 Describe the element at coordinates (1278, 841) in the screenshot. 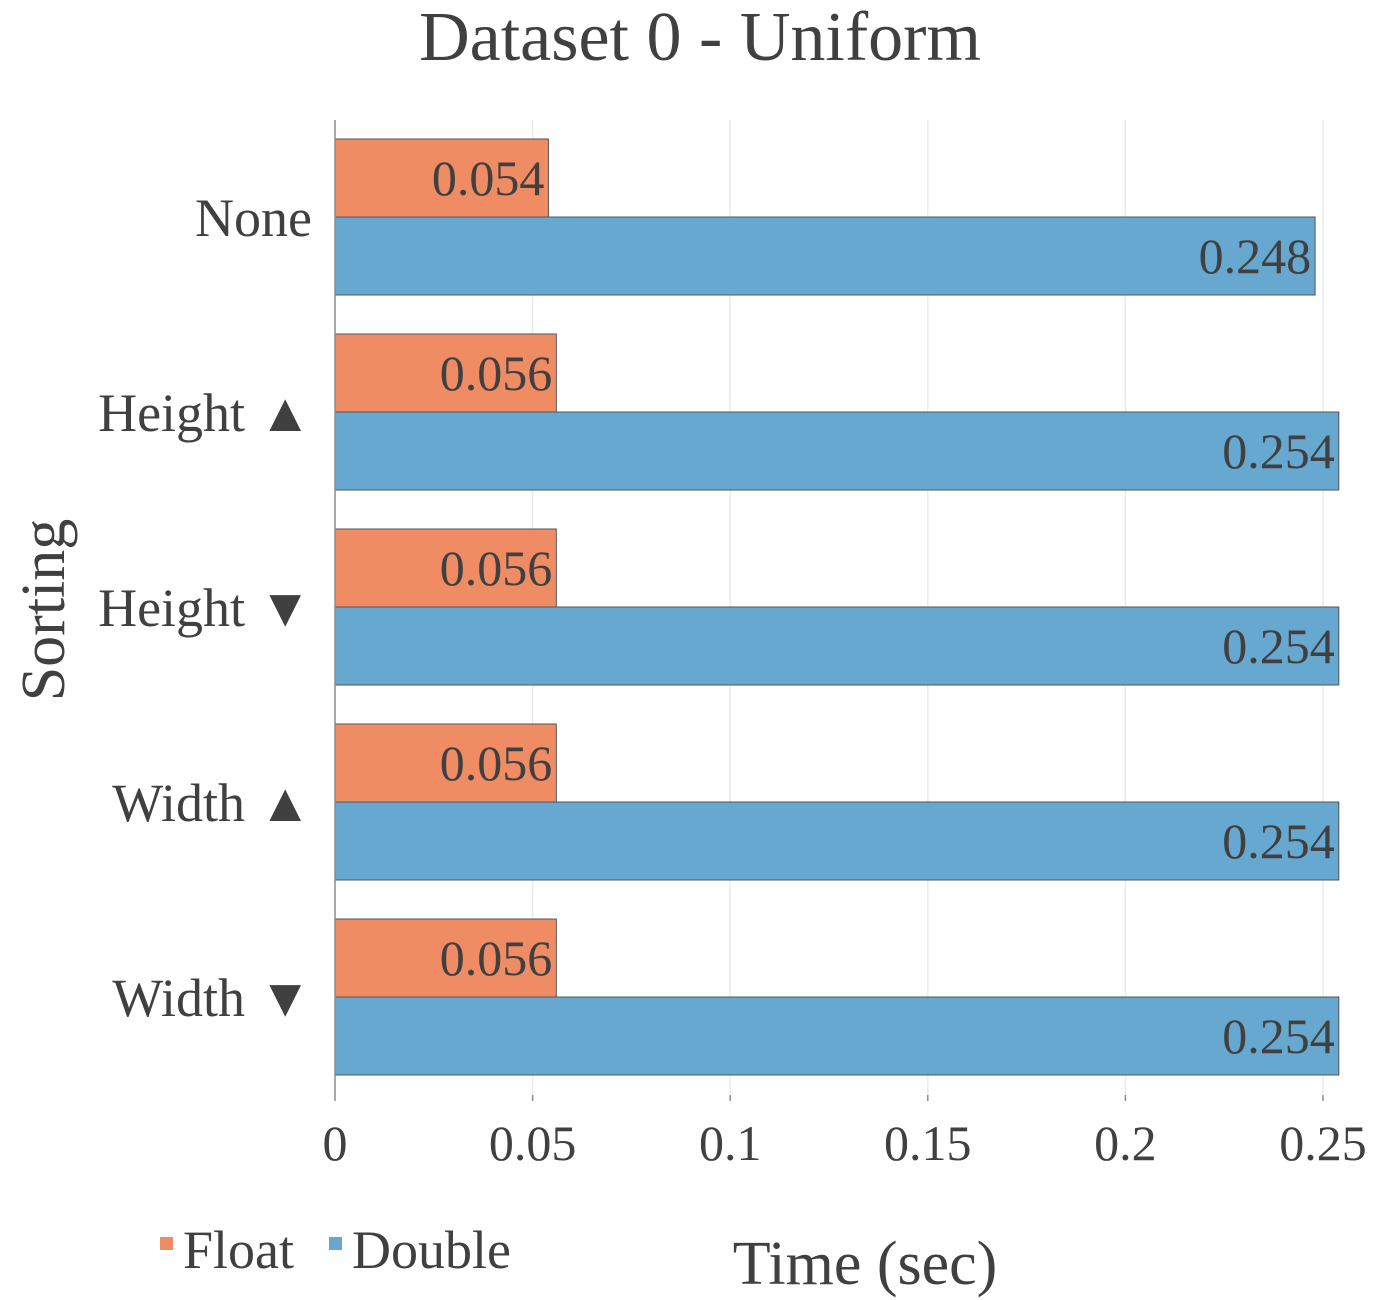

I see `data-label-double-width-up: 0.254` at that location.